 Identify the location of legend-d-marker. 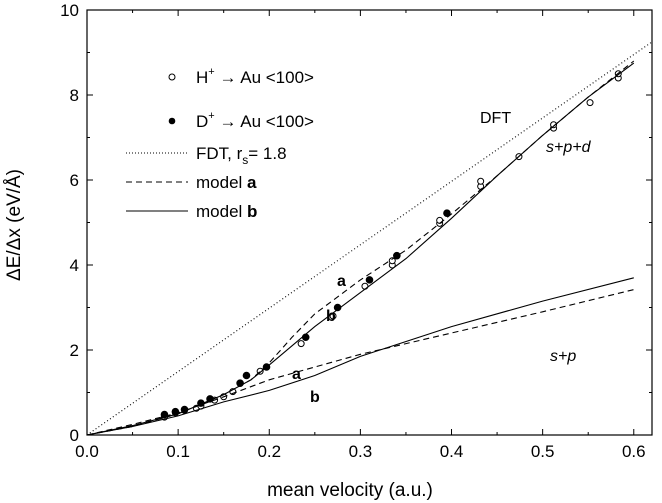
(172, 121).